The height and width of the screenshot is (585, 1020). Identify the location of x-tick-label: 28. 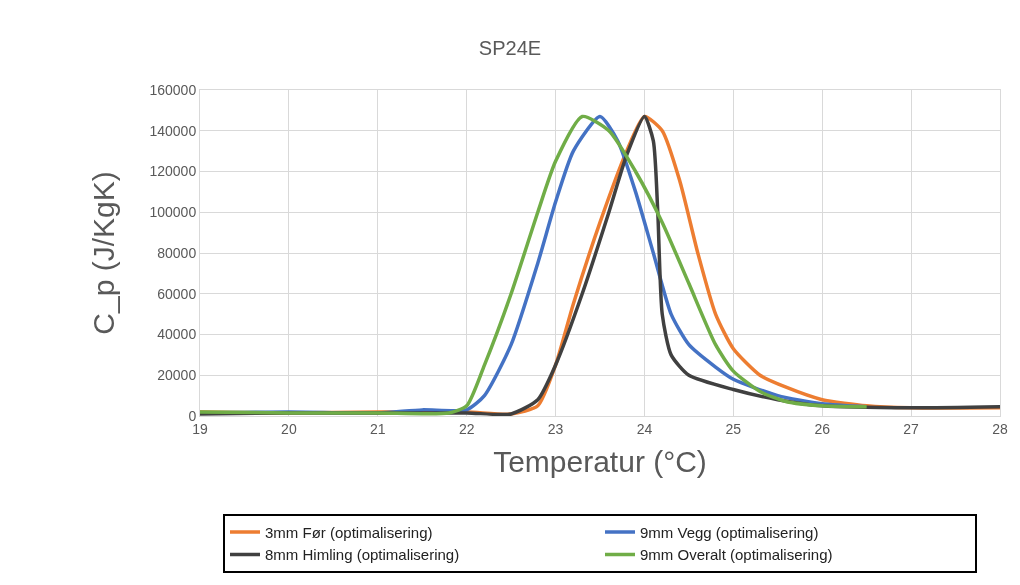
(1000, 428).